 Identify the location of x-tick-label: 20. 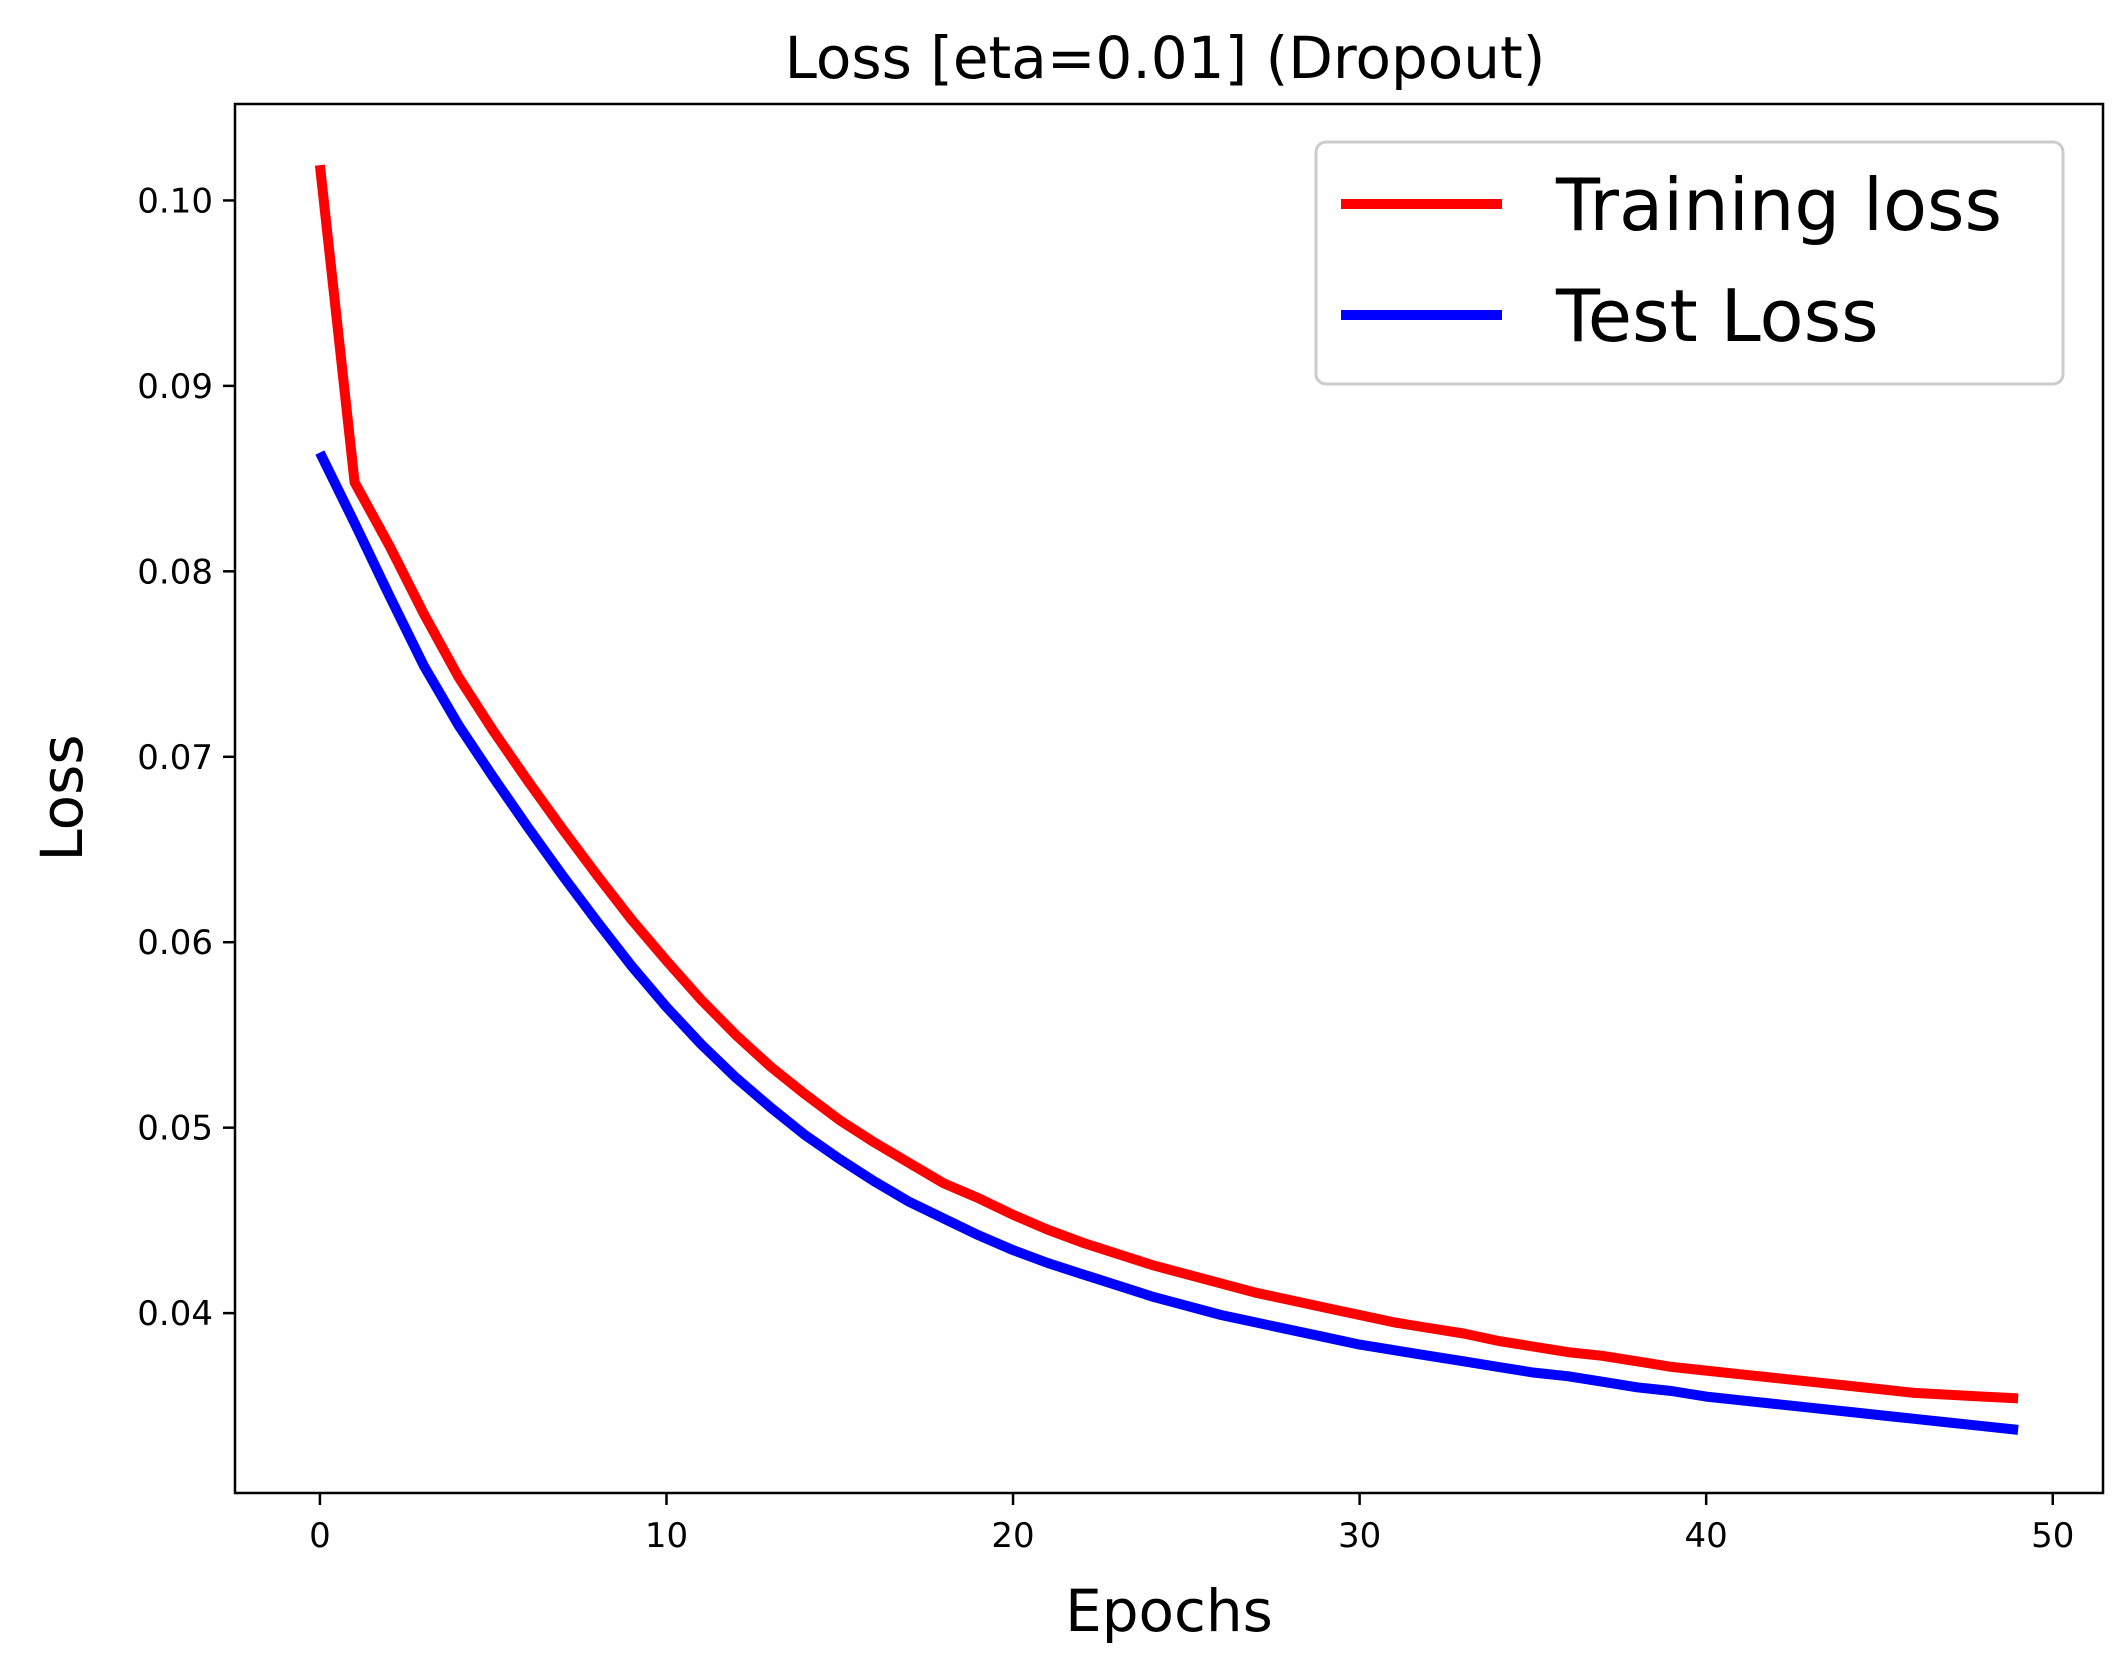
(1012, 1536).